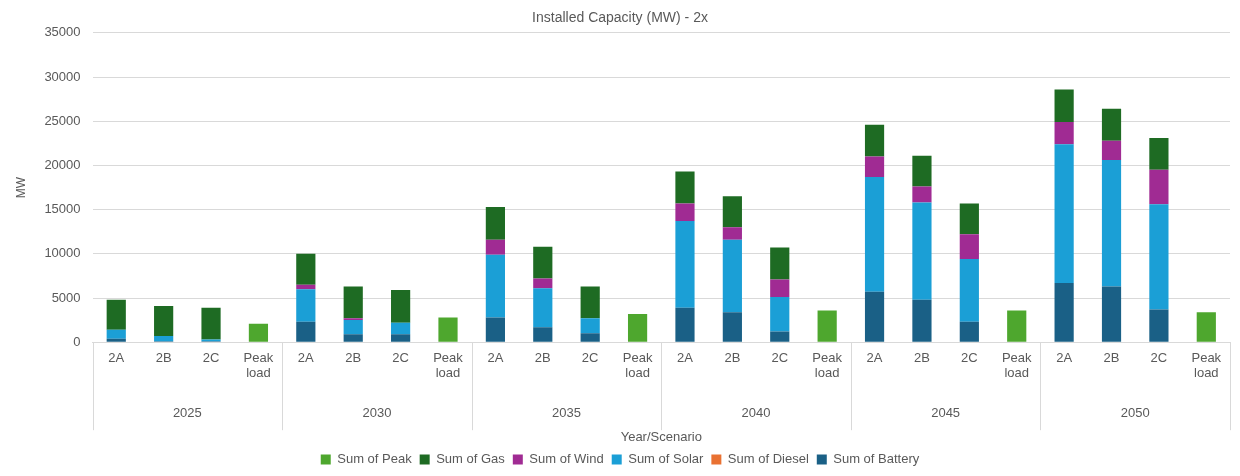  What do you see at coordinates (756, 412) in the screenshot?
I see `text: 2040` at bounding box center [756, 412].